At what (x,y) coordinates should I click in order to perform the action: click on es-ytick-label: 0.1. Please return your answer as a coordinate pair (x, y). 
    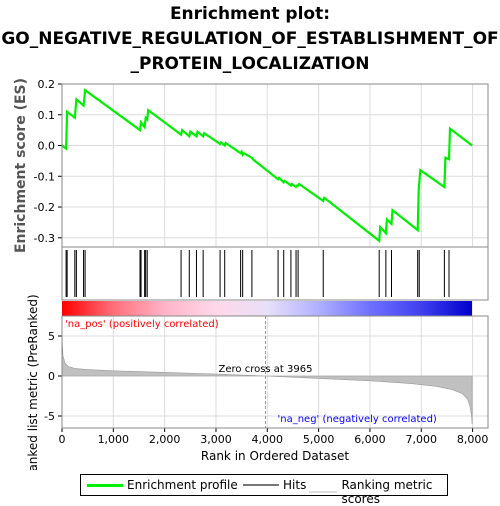
    Looking at the image, I should click on (47, 115).